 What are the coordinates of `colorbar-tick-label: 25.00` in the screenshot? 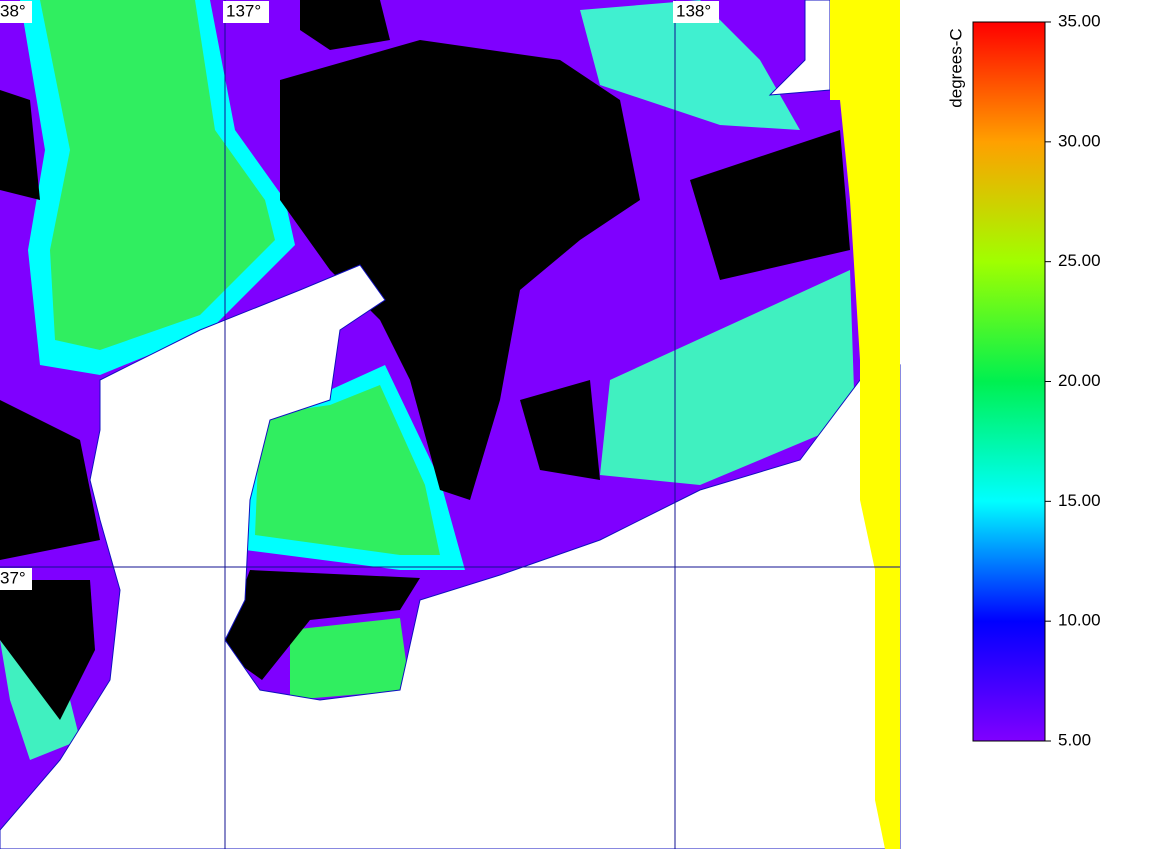 It's located at (1079, 260).